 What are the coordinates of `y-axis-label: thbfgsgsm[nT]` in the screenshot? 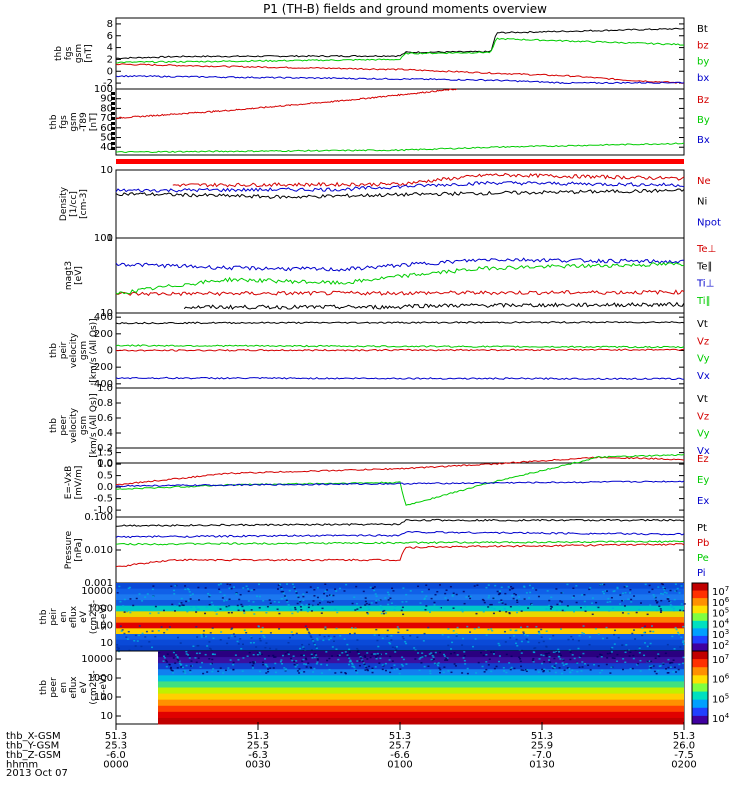 It's located at (74, 53).